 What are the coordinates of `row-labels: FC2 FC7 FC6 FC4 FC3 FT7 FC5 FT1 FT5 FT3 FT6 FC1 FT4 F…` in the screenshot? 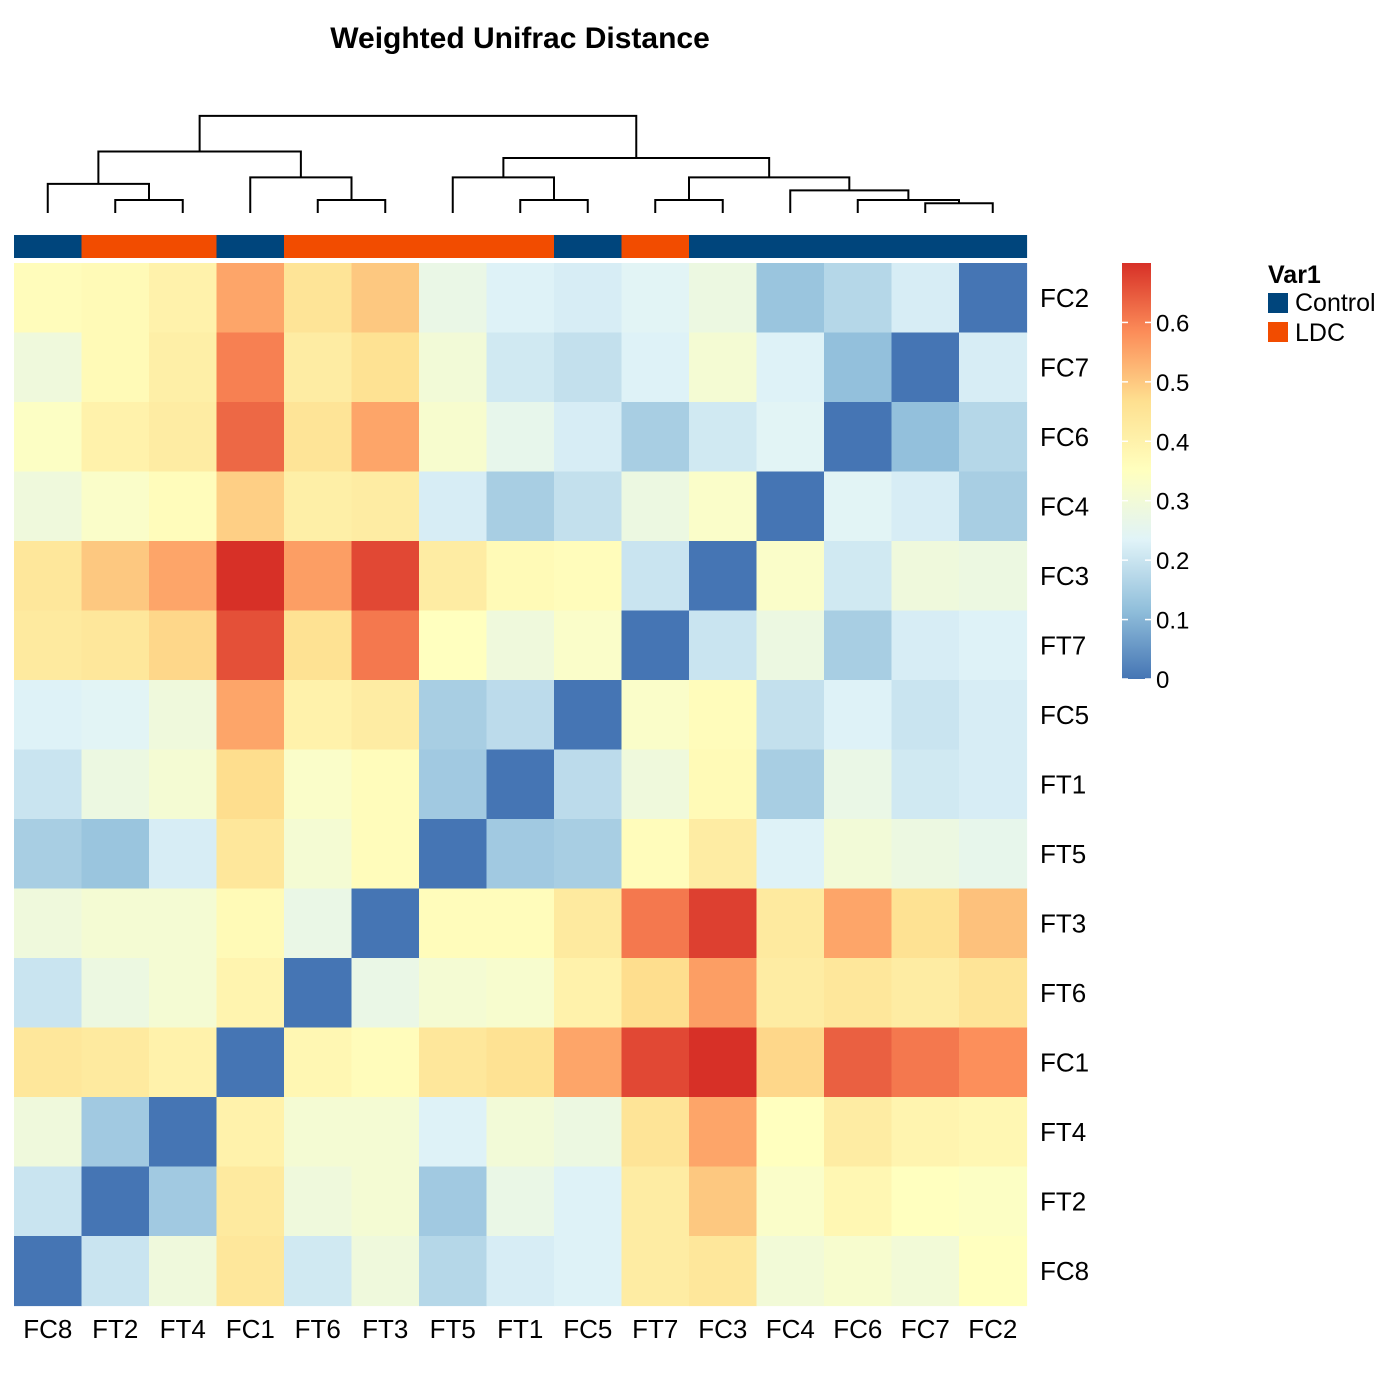 It's located at (1064, 784).